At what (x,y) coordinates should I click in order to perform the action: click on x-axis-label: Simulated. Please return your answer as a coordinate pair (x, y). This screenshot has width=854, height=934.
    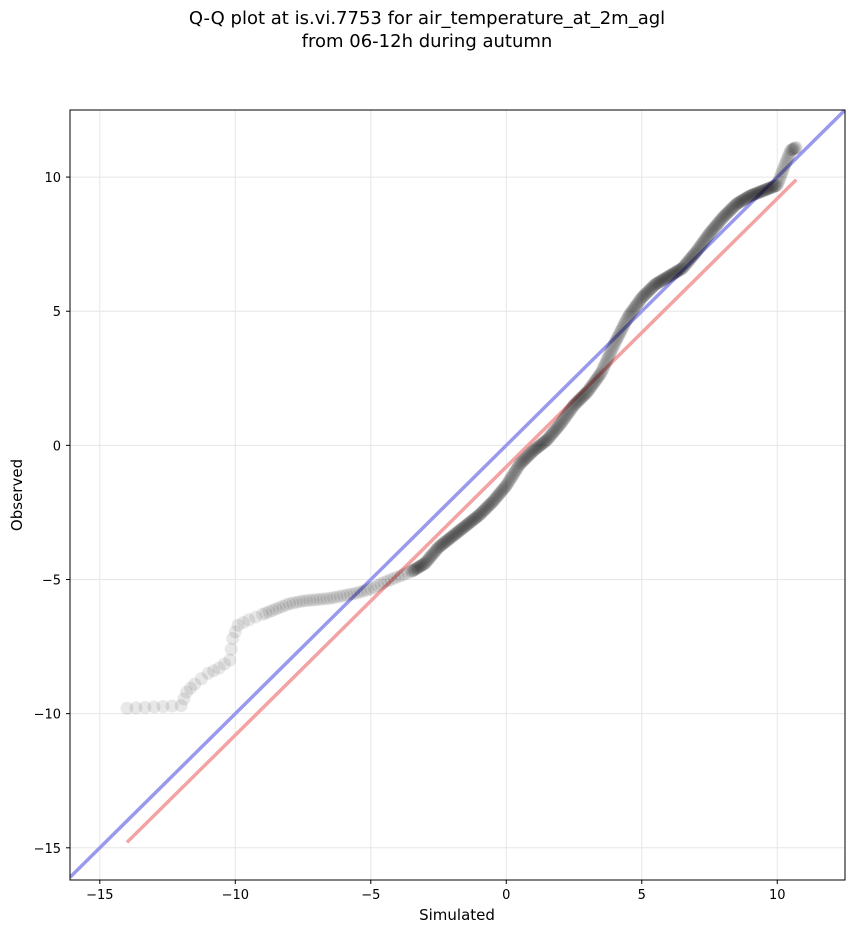
    Looking at the image, I should click on (457, 915).